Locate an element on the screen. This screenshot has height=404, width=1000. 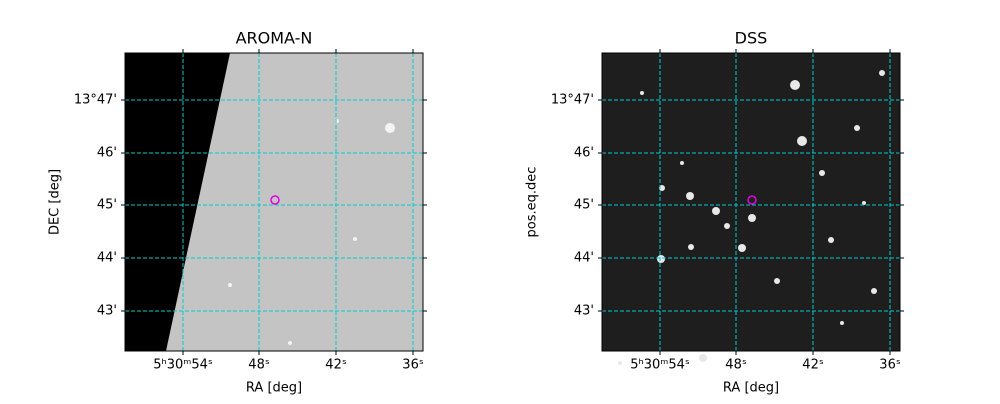
panel-title: AROMA-N is located at coordinates (274, 38).